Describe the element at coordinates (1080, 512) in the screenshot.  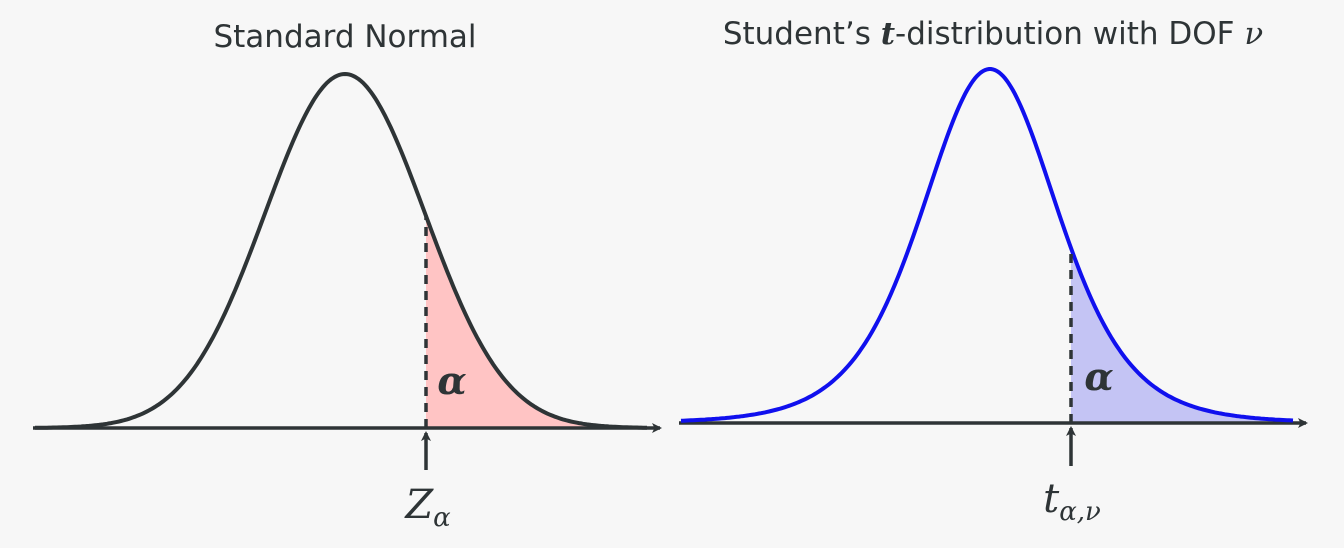
I see `student-t-critical-sub: α,ν` at that location.